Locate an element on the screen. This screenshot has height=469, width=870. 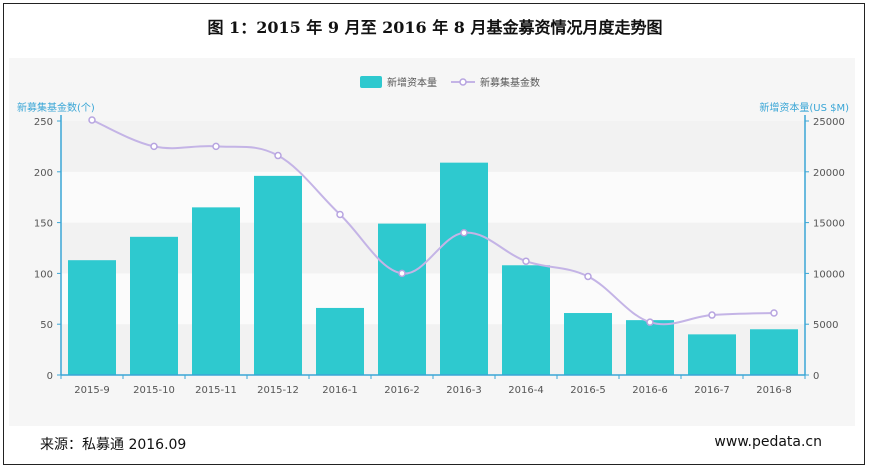
chart-title: 图 1：2015 年 9 月至 2016 年 8 月基金募资情况月度走势图 is located at coordinates (435, 27).